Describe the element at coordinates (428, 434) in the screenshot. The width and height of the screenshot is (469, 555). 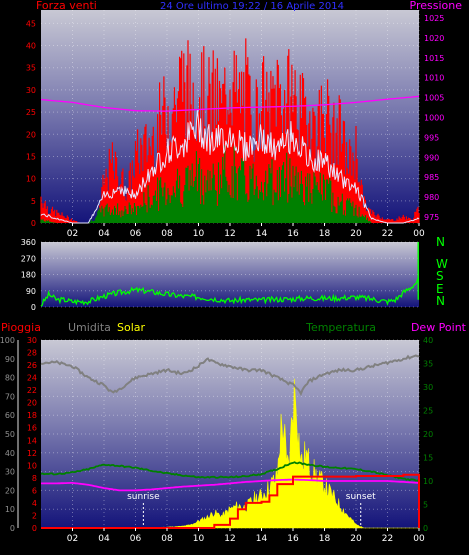
I see `temp-y-tick-label: 20` at that location.